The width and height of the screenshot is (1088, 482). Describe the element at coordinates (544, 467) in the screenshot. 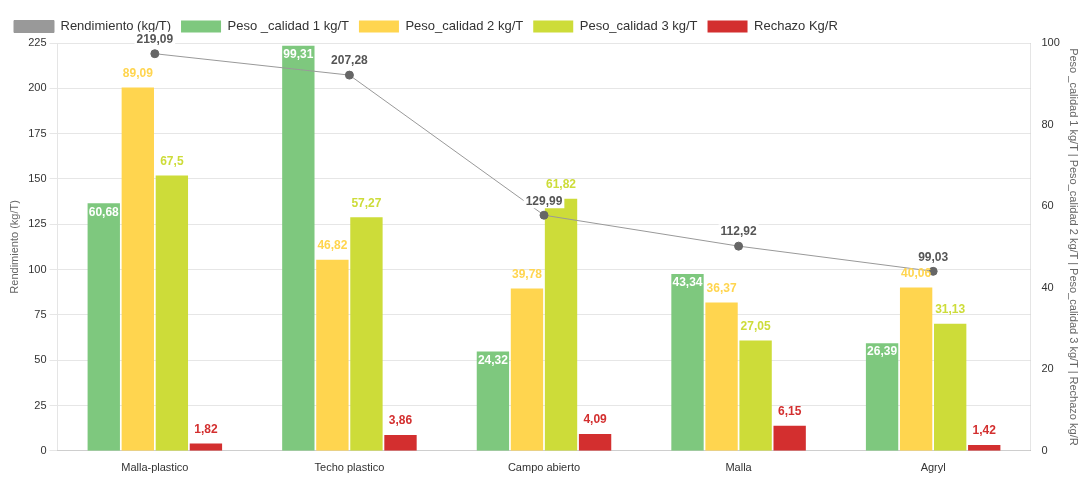

I see `x-tick-label: Campo abierto` at that location.